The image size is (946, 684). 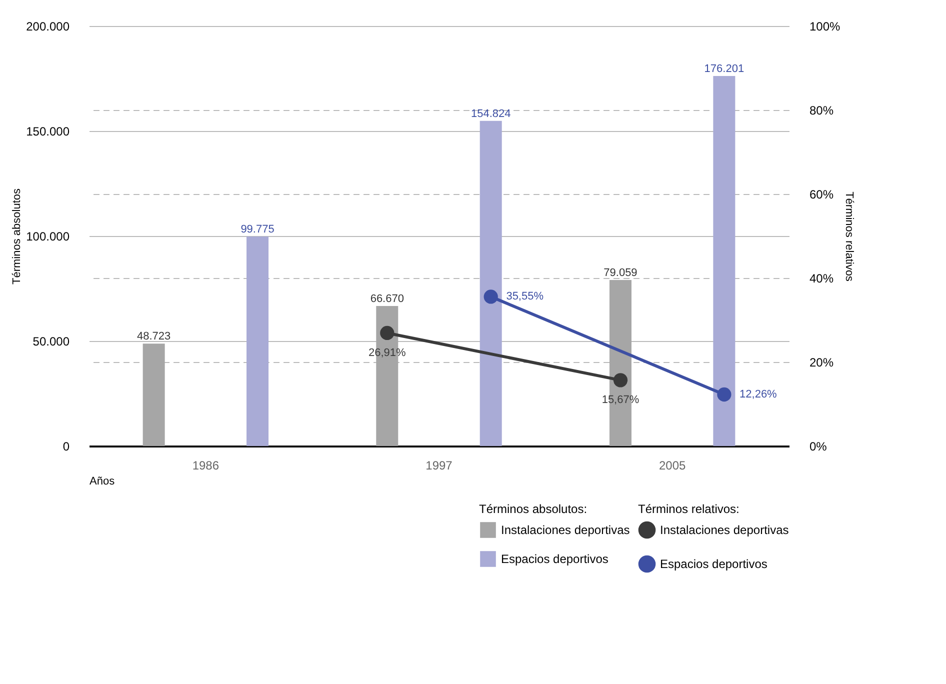 What do you see at coordinates (621, 272) in the screenshot?
I see `data-label: 79.059` at bounding box center [621, 272].